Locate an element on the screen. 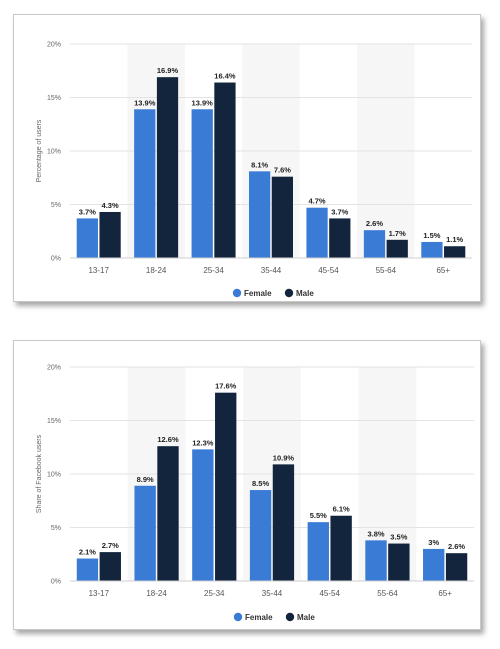  data-label: 8.5% is located at coordinates (260, 483).